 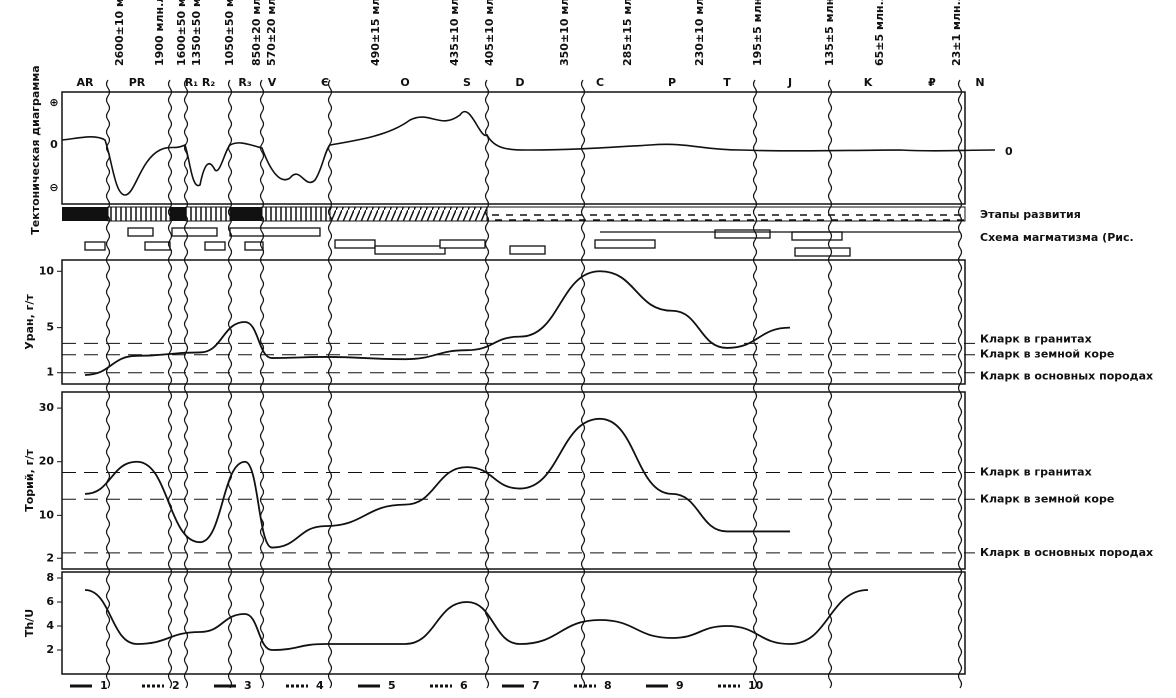 What do you see at coordinates (248, 685) in the screenshot?
I see `legend-label: 3` at bounding box center [248, 685].